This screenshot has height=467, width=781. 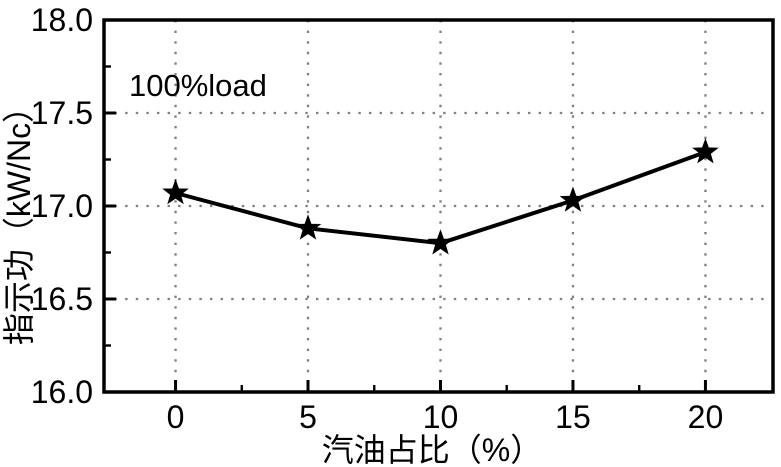 What do you see at coordinates (176, 417) in the screenshot?
I see `x-tick-label: 0` at bounding box center [176, 417].